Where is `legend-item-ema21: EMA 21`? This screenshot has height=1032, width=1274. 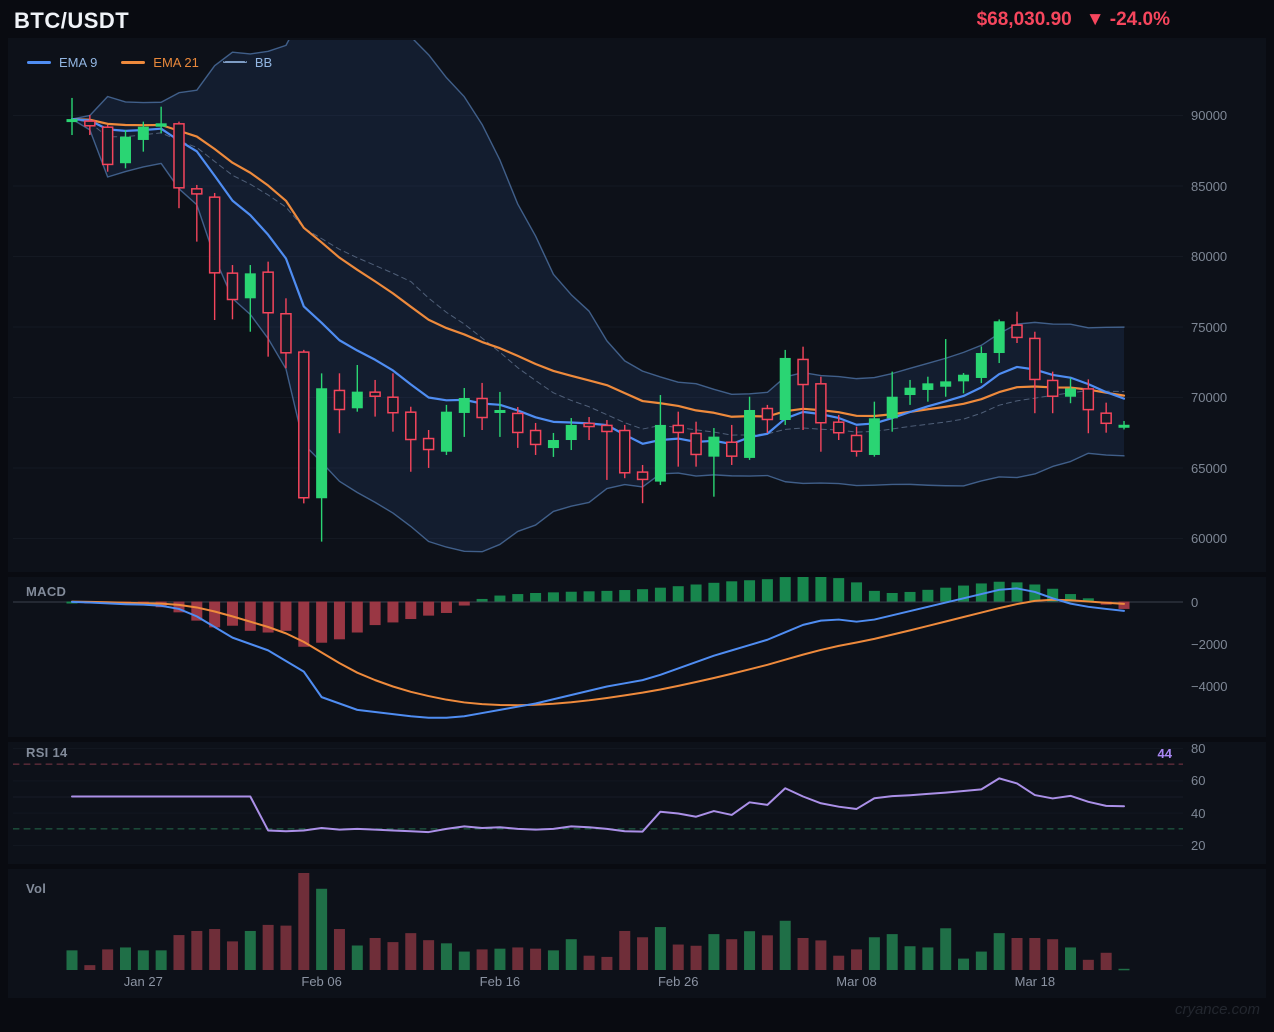
legend-item-ema21: EMA 21 is located at coordinates (160, 62).